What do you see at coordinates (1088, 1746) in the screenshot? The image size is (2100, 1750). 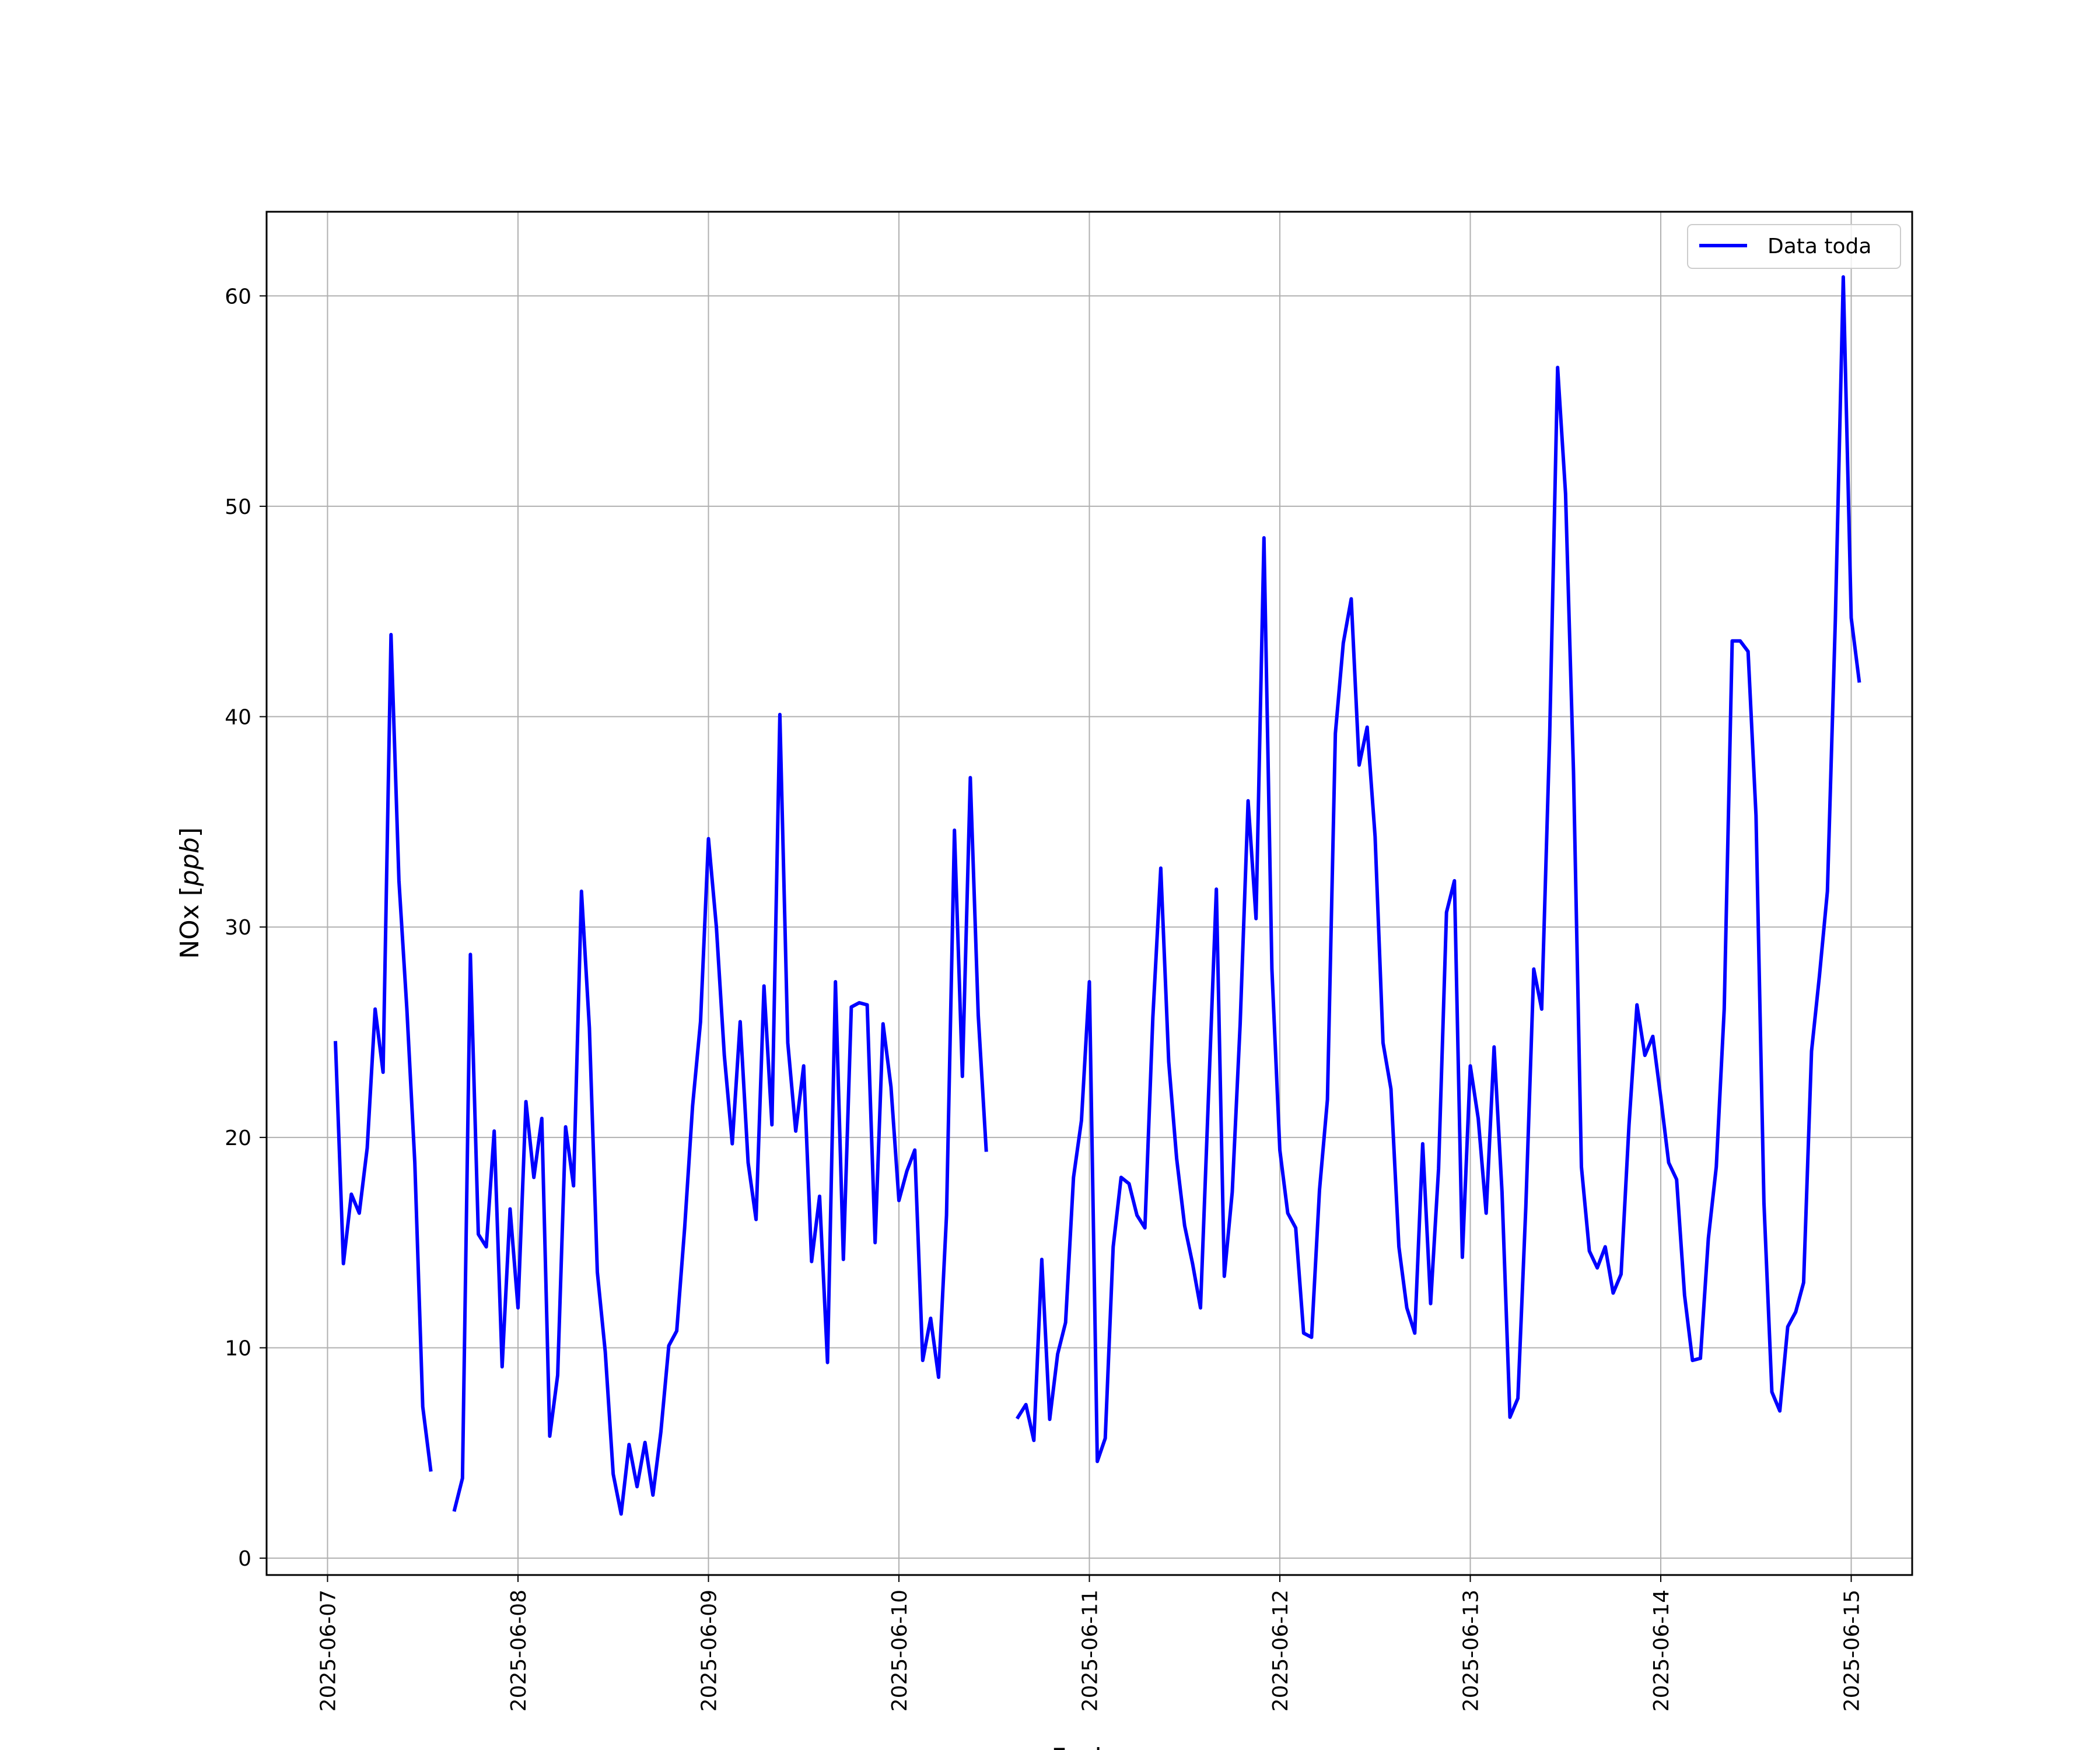 I see `x-axis-label: Fecha` at bounding box center [1088, 1746].